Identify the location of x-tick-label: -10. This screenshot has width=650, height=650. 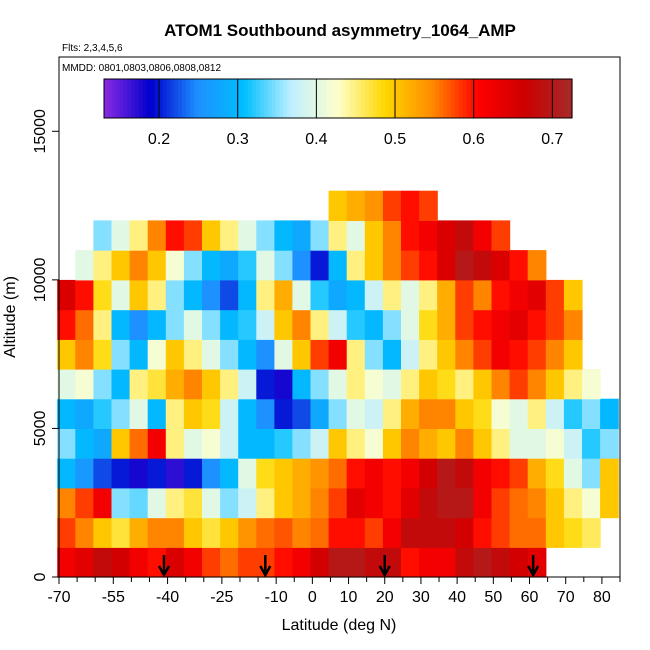
(276, 597).